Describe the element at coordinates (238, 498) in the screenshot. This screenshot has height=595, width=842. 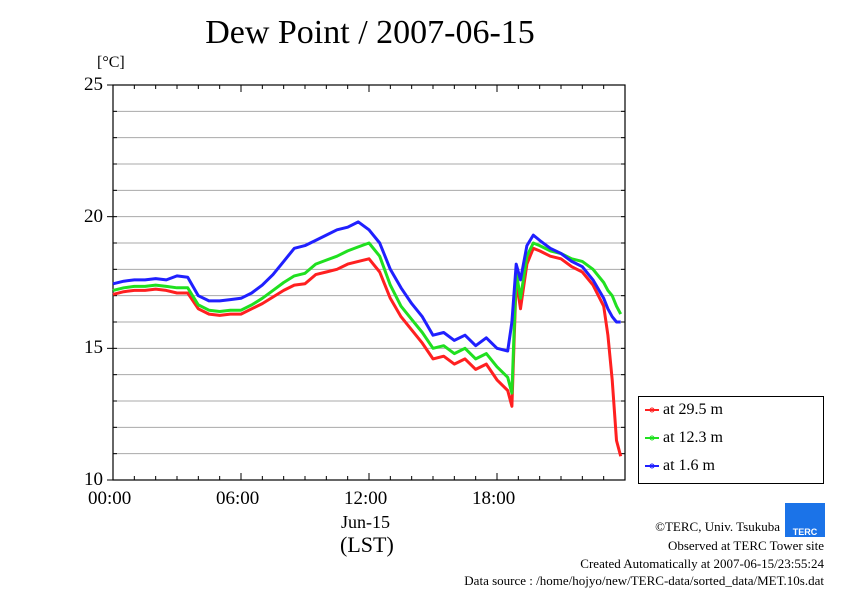
I see `x-tick-label: 06:00` at that location.